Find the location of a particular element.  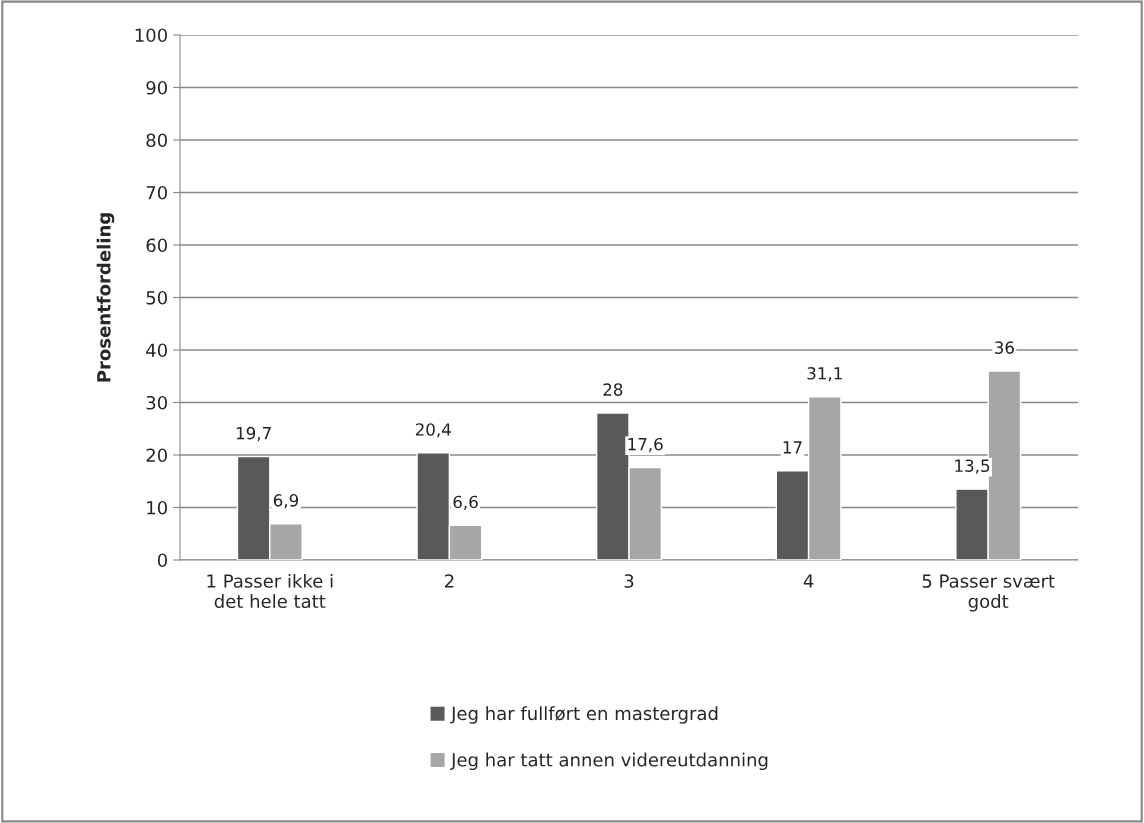

data-label: 17,6 is located at coordinates (645, 445).